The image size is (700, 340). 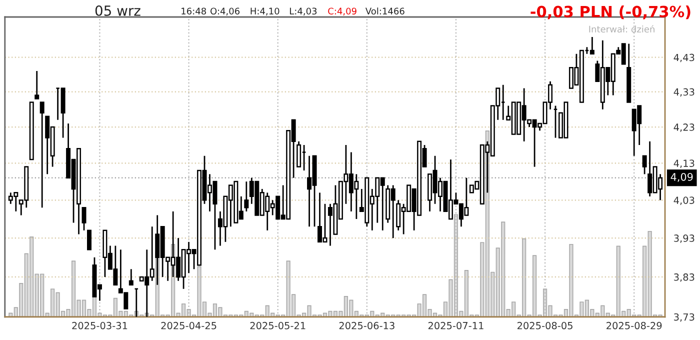 What do you see at coordinates (684, 238) in the screenshot?
I see `y-tick-label: 3,93` at bounding box center [684, 238].